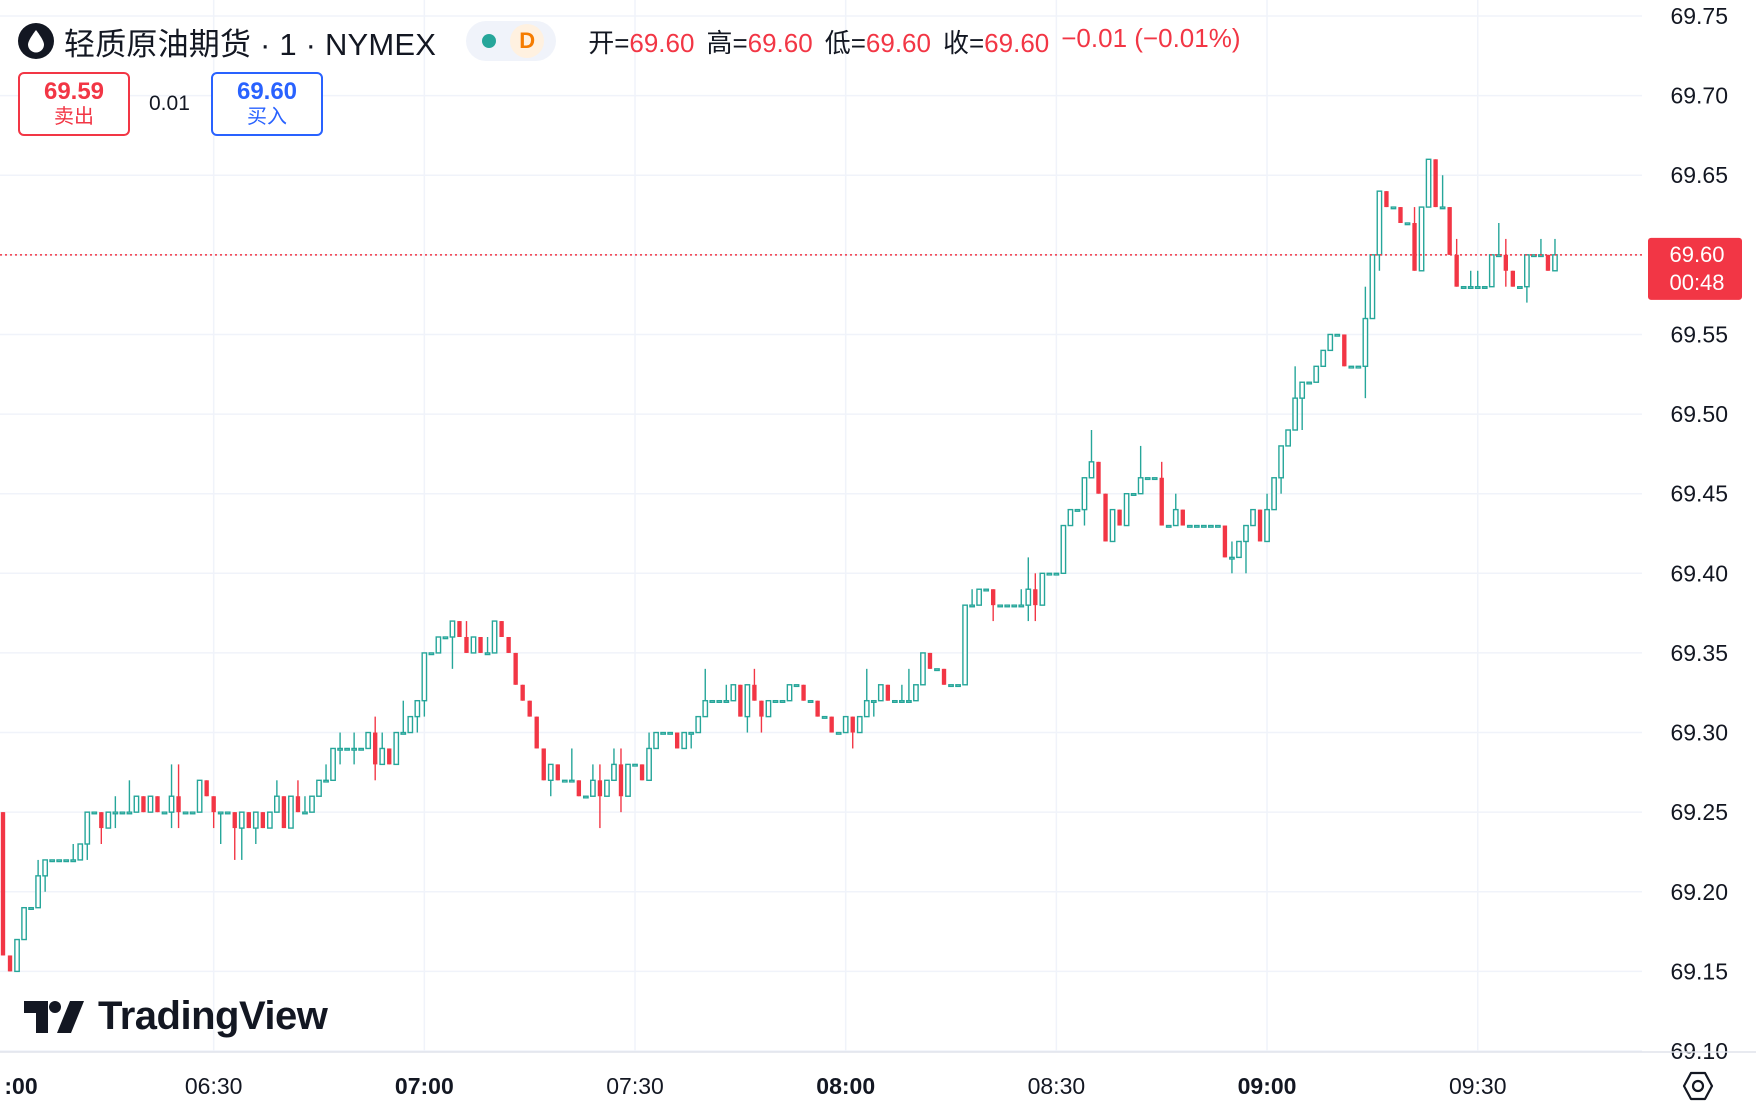  I want to click on buy-button: 69.60 买入, so click(267, 104).